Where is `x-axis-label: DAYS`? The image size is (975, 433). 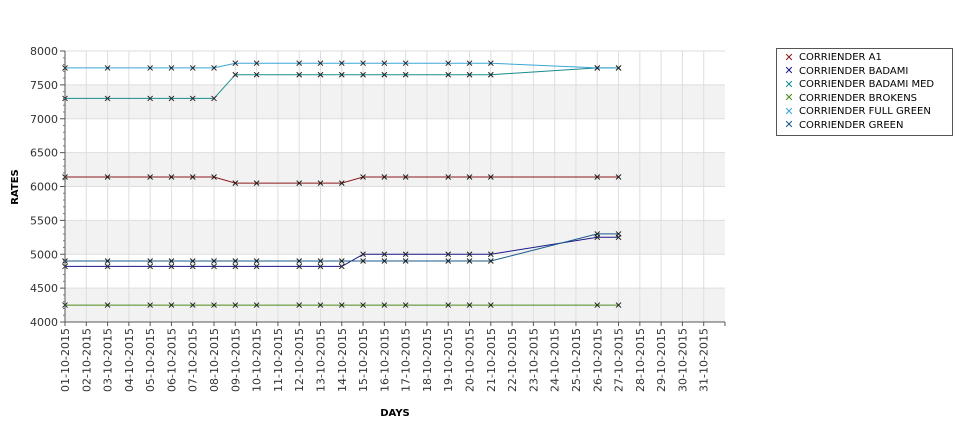 x-axis-label: DAYS is located at coordinates (395, 413).